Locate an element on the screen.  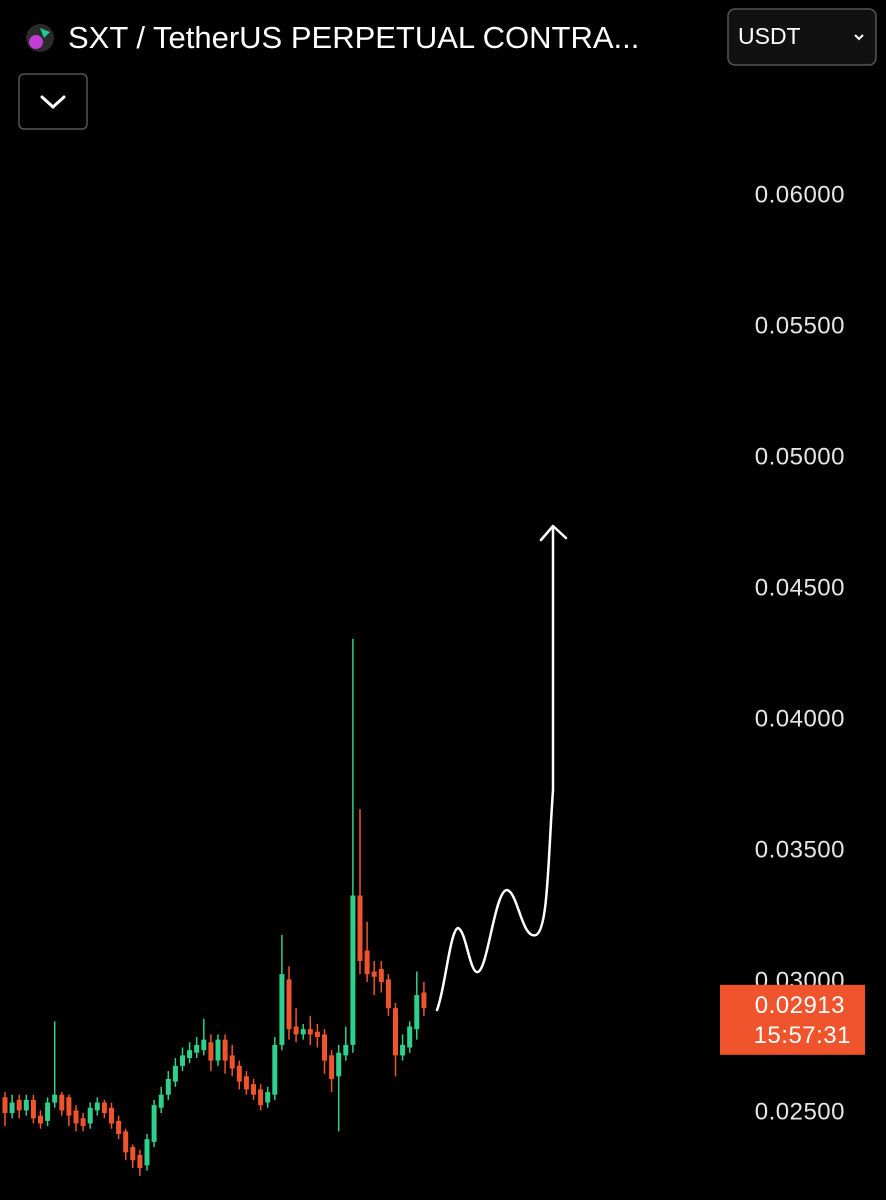
coin-icon-dot is located at coordinates (36, 42).